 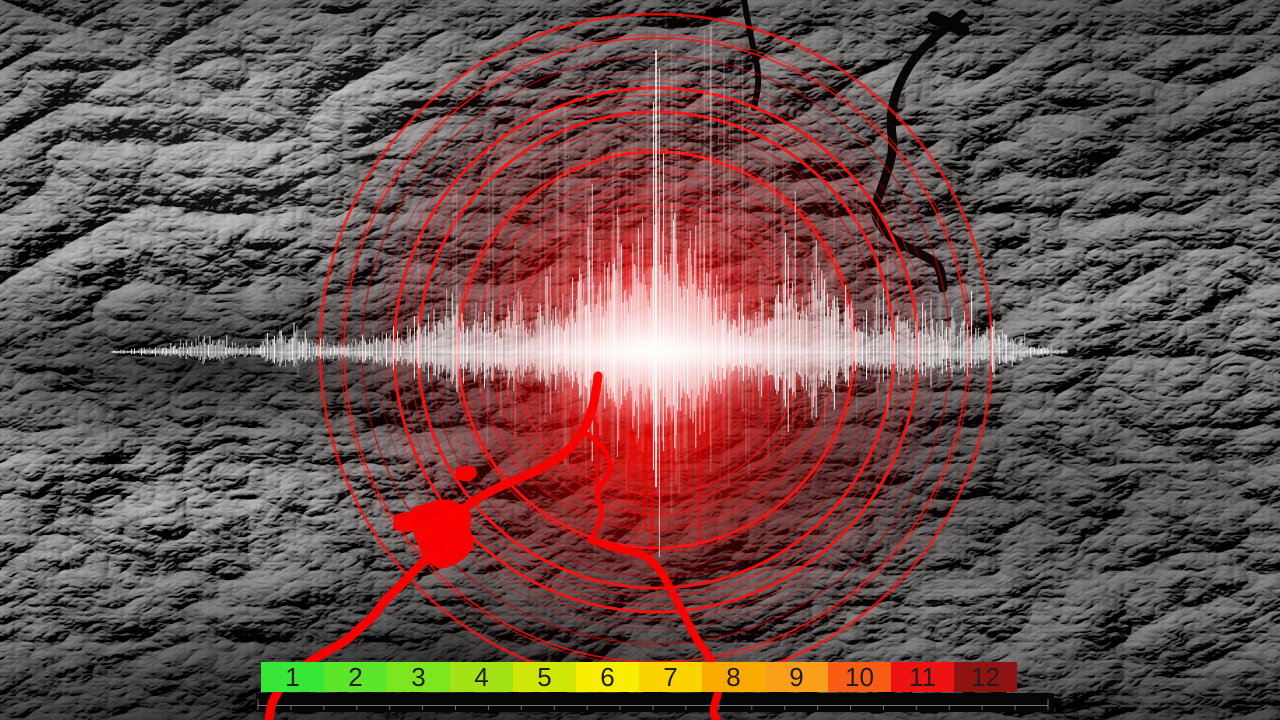 I want to click on scale-segment-1: 1, so click(x=292, y=677).